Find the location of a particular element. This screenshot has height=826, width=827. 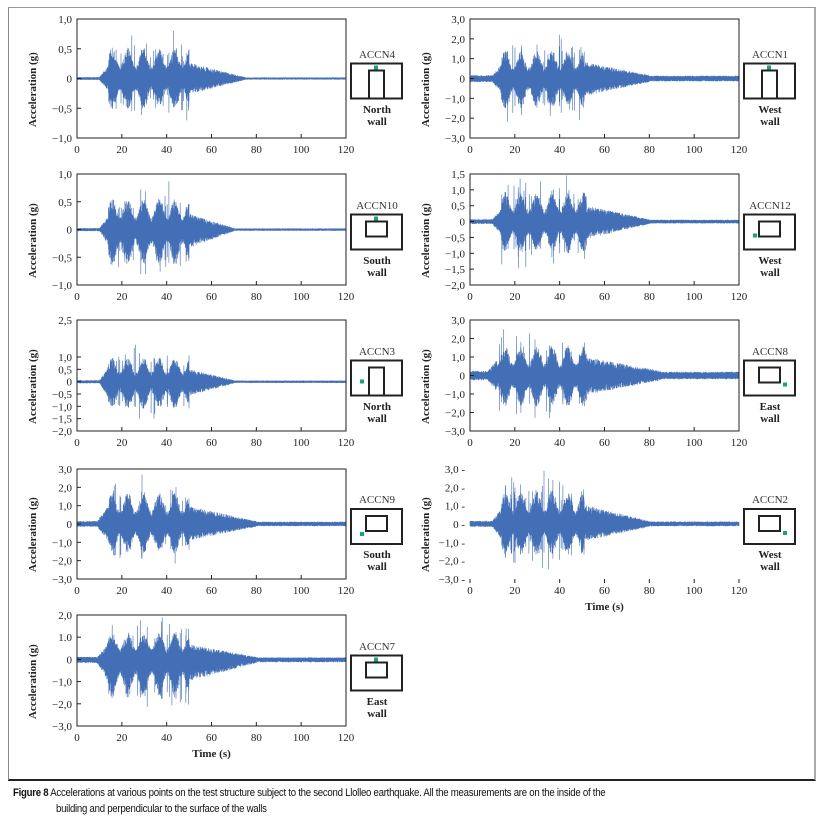

y-tick-label: 0 - is located at coordinates (459, 525).